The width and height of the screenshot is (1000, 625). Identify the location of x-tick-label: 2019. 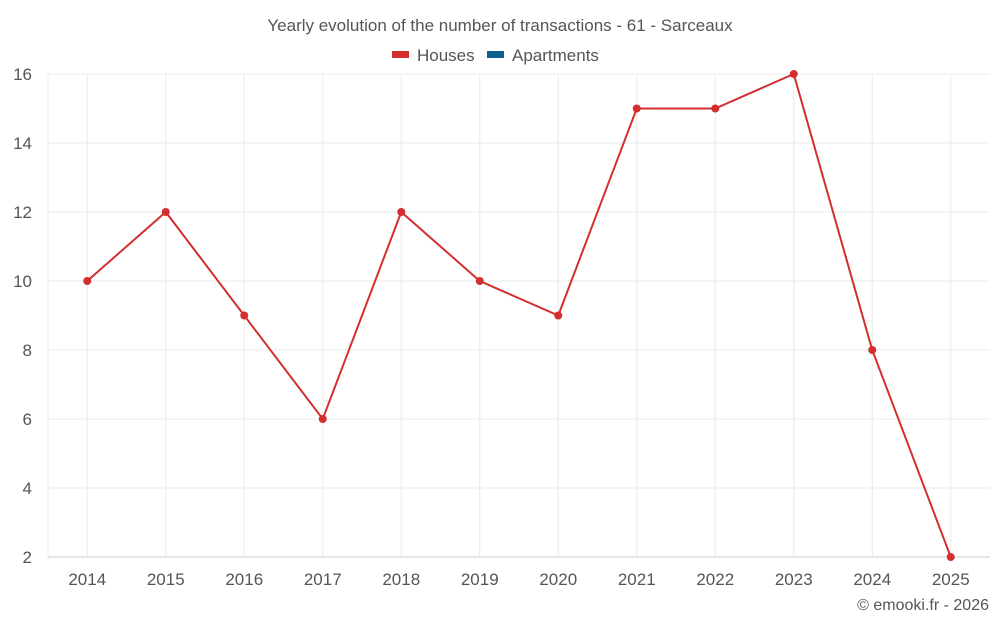
(480, 579).